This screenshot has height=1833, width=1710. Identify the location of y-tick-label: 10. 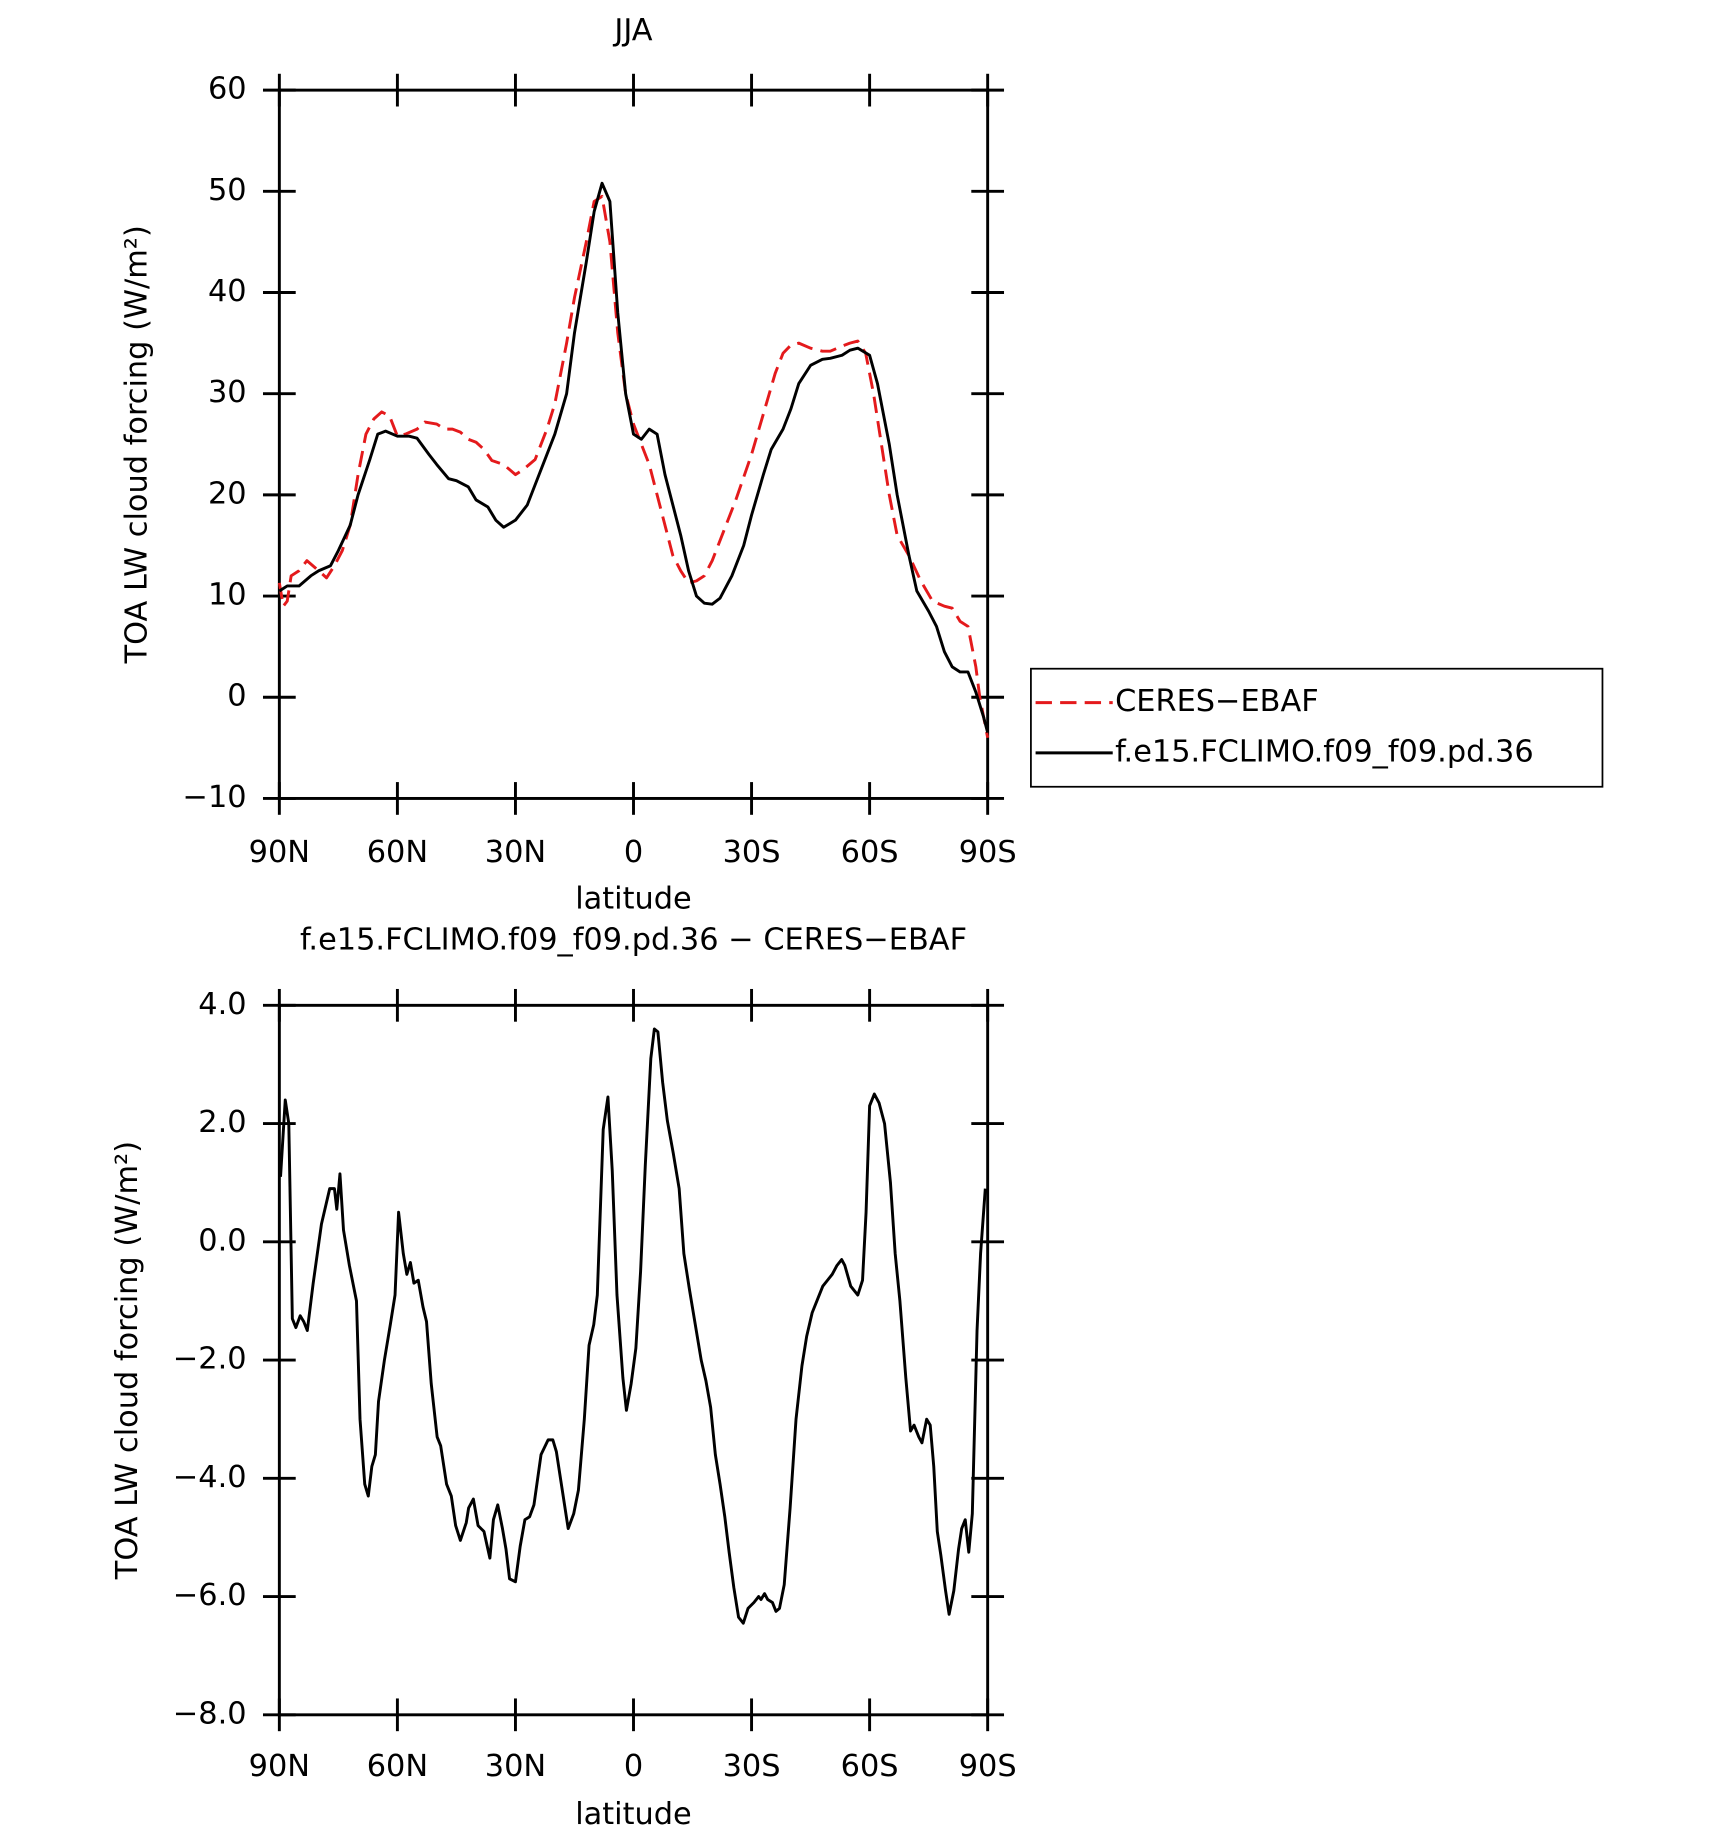
(227, 595).